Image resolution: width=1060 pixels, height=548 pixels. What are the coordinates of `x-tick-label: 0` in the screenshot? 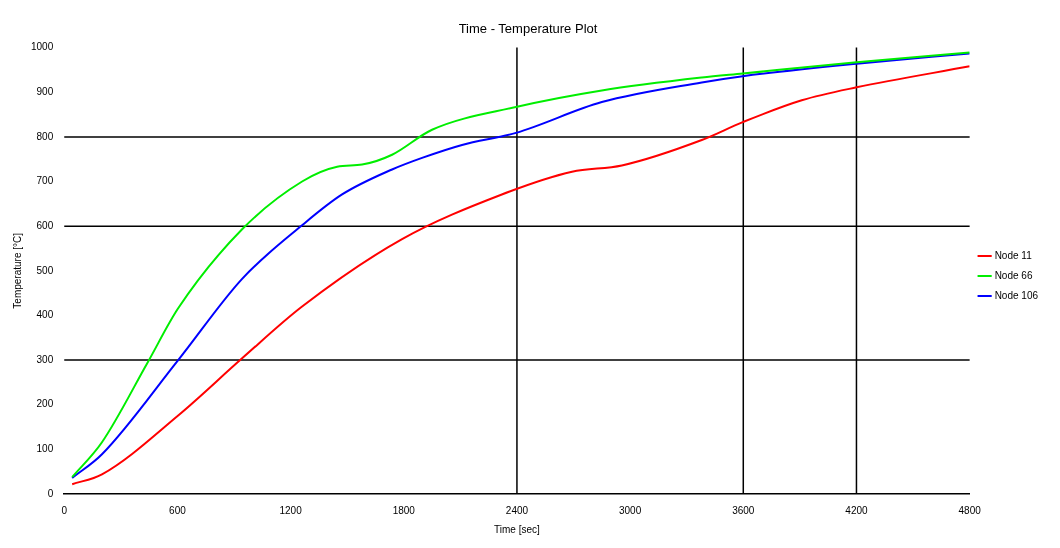 It's located at (64, 510).